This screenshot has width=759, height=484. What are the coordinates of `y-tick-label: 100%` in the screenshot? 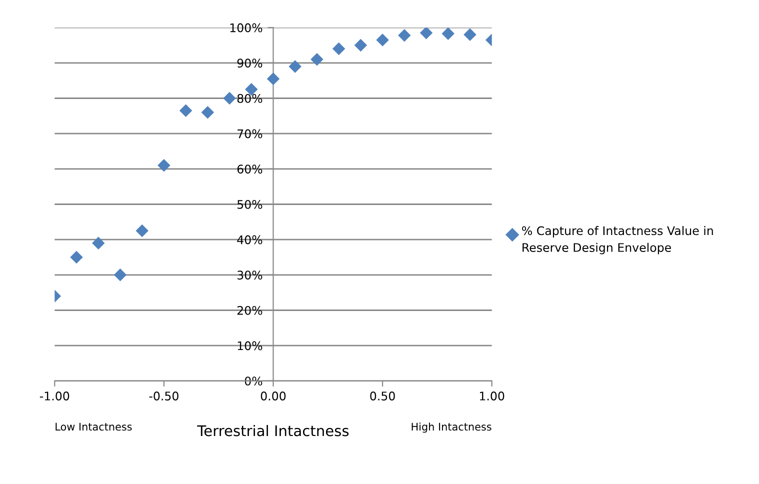 It's located at (246, 27).